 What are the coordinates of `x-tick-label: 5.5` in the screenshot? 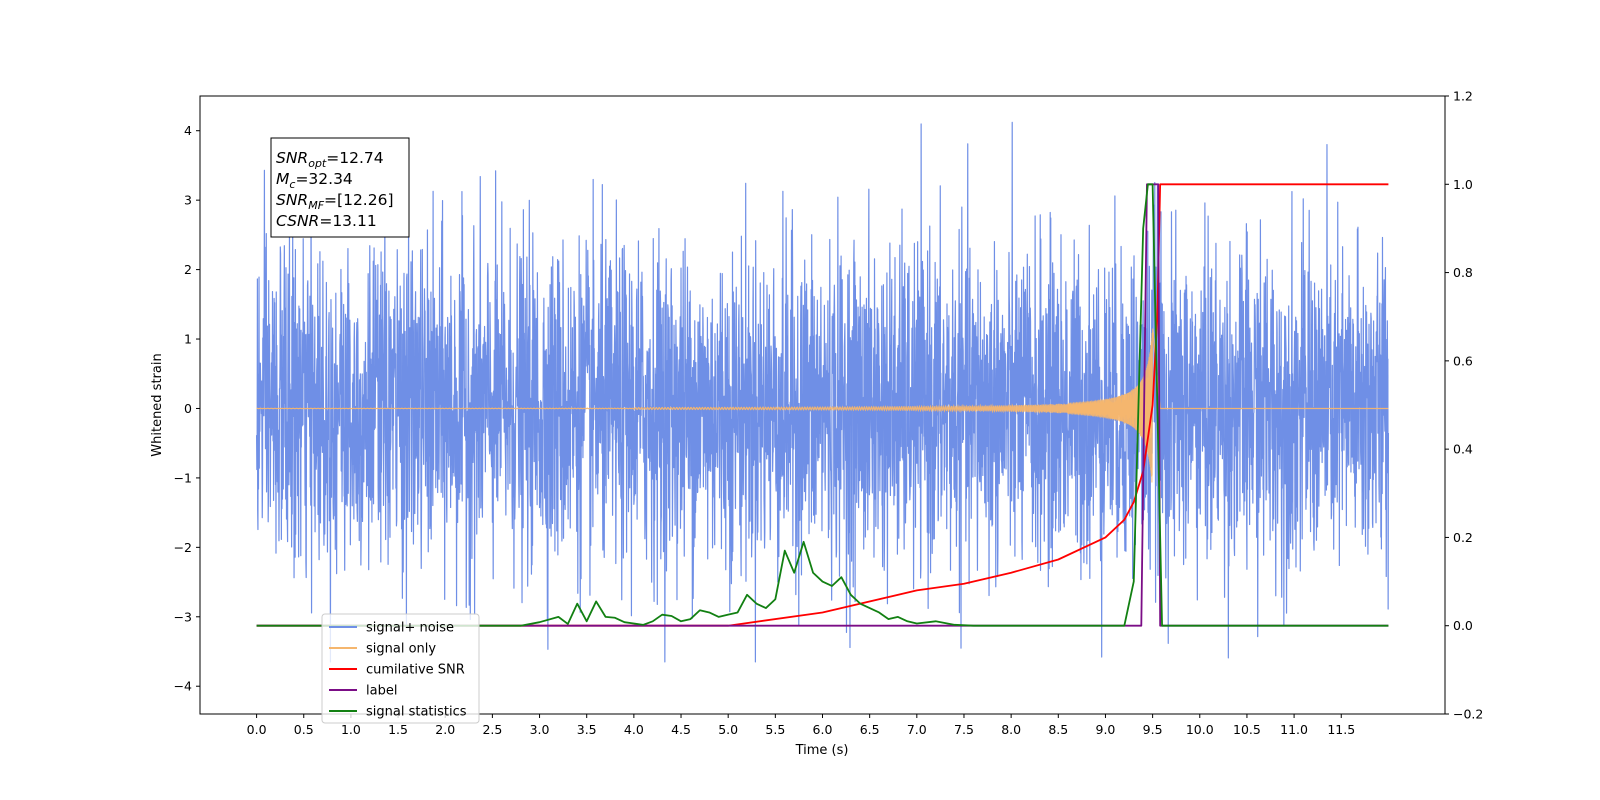 It's located at (775, 729).